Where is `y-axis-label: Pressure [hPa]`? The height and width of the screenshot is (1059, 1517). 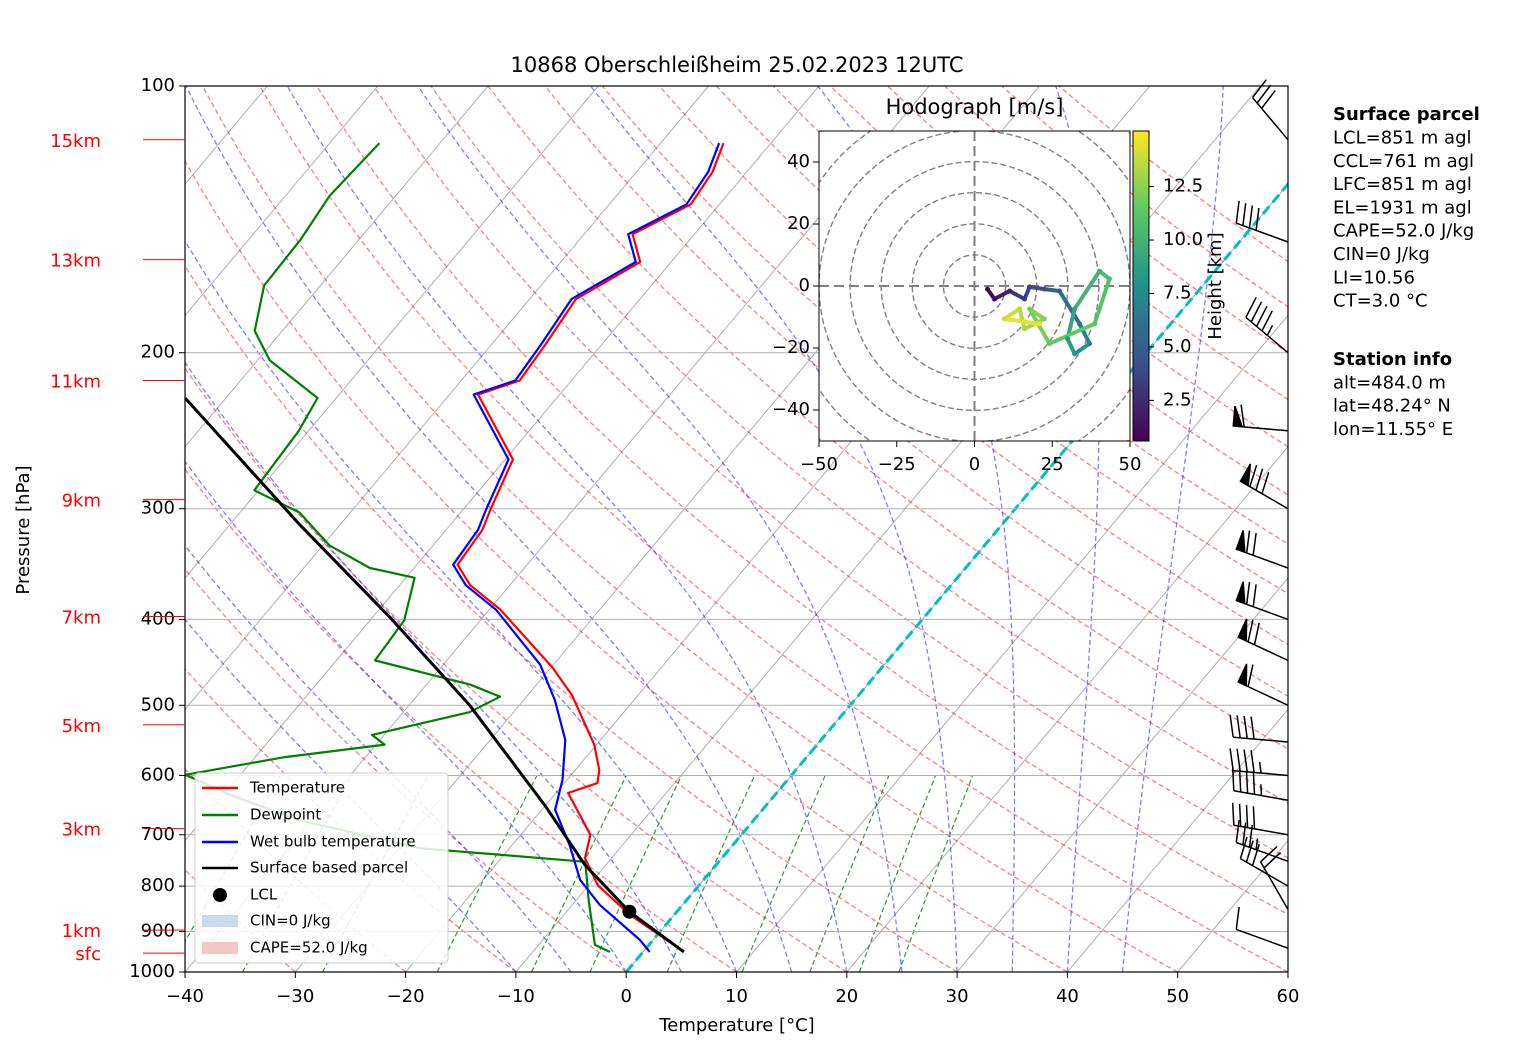 y-axis-label: Pressure [hPa] is located at coordinates (23, 529).